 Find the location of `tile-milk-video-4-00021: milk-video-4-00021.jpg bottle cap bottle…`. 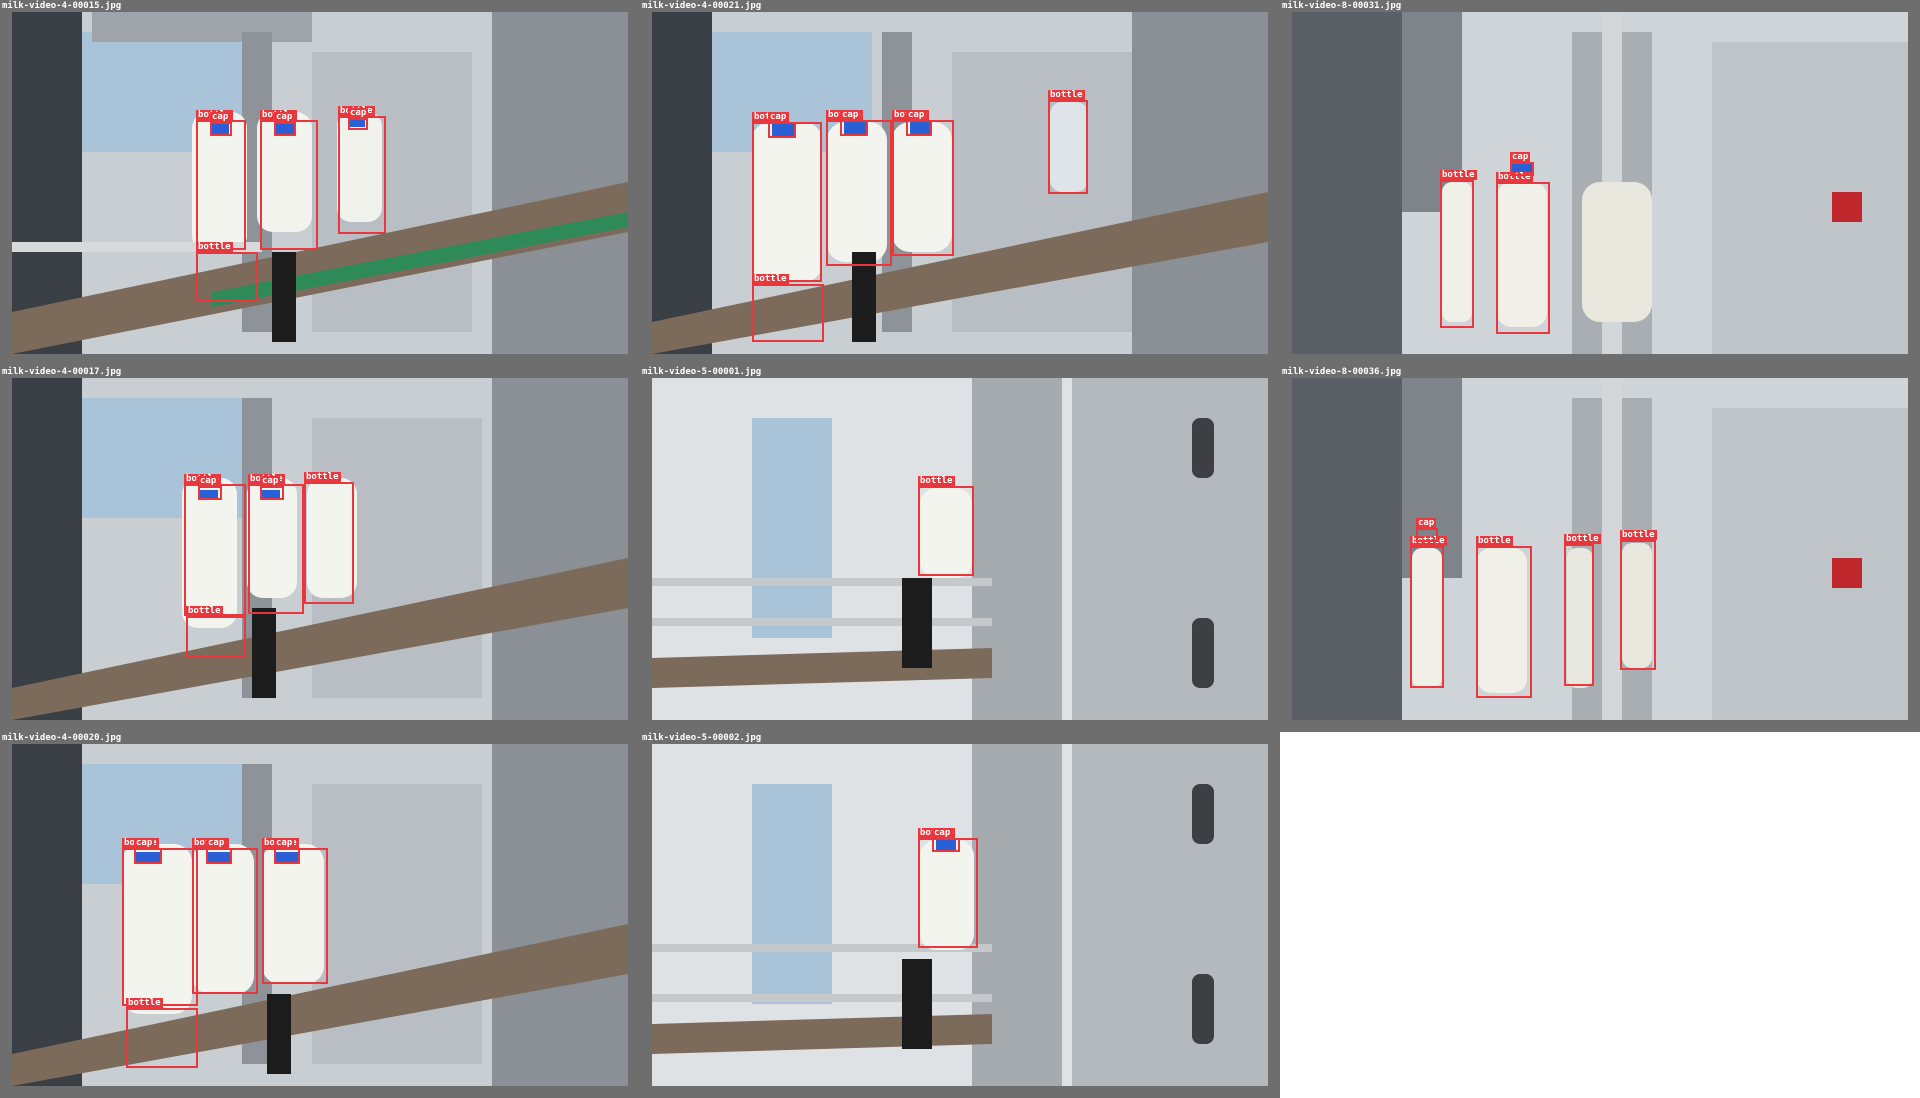

tile-milk-video-4-00021: milk-video-4-00021.jpg bottle cap bottle… is located at coordinates (960, 183).